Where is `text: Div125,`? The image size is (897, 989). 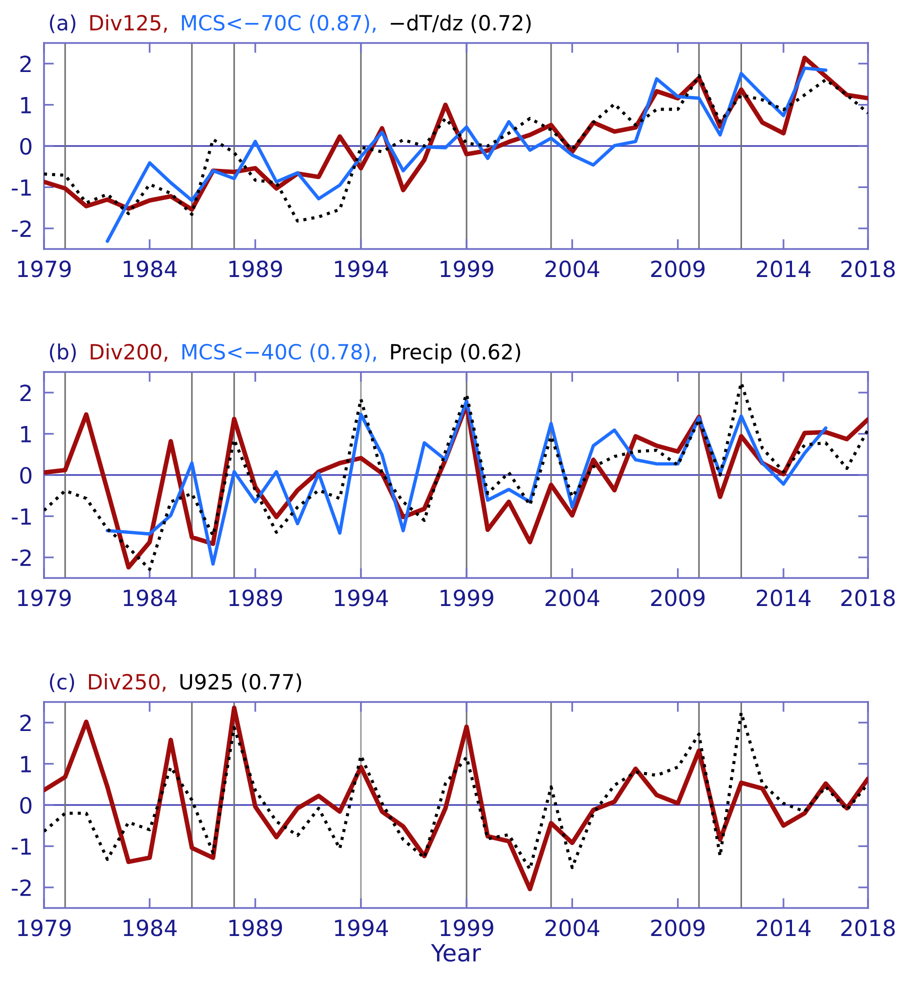 text: Div125, is located at coordinates (128, 23).